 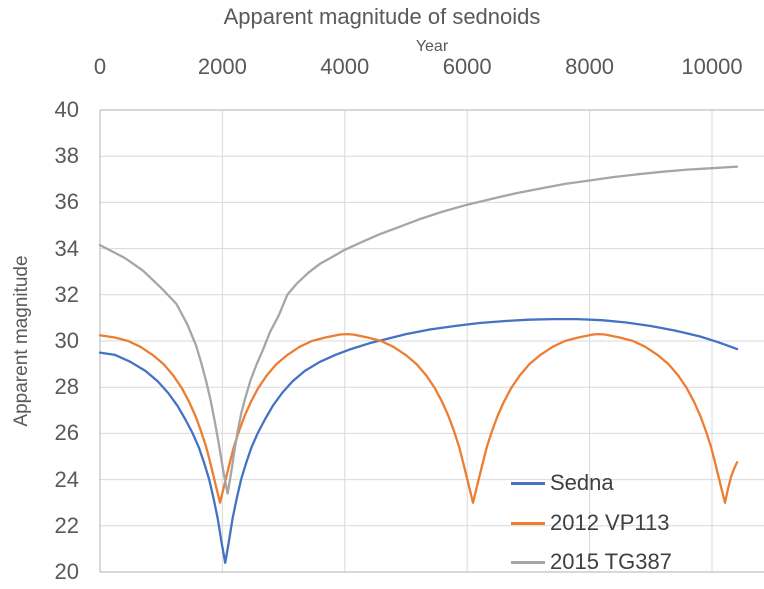 I want to click on y-tick-label: 32, so click(x=66, y=294).